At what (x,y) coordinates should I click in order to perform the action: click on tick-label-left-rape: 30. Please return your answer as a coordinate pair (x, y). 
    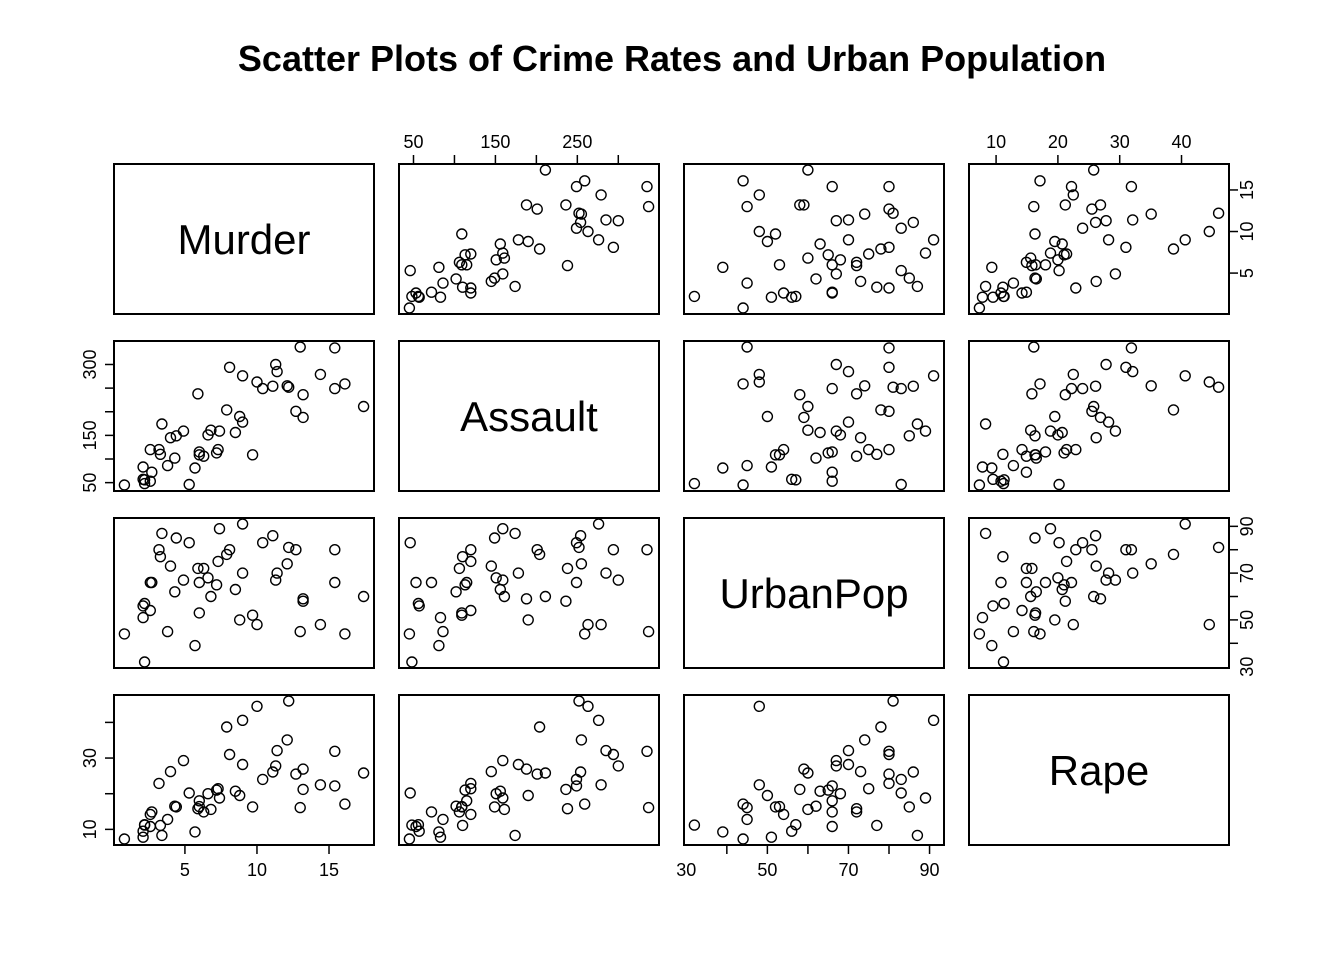
    Looking at the image, I should click on (90, 758).